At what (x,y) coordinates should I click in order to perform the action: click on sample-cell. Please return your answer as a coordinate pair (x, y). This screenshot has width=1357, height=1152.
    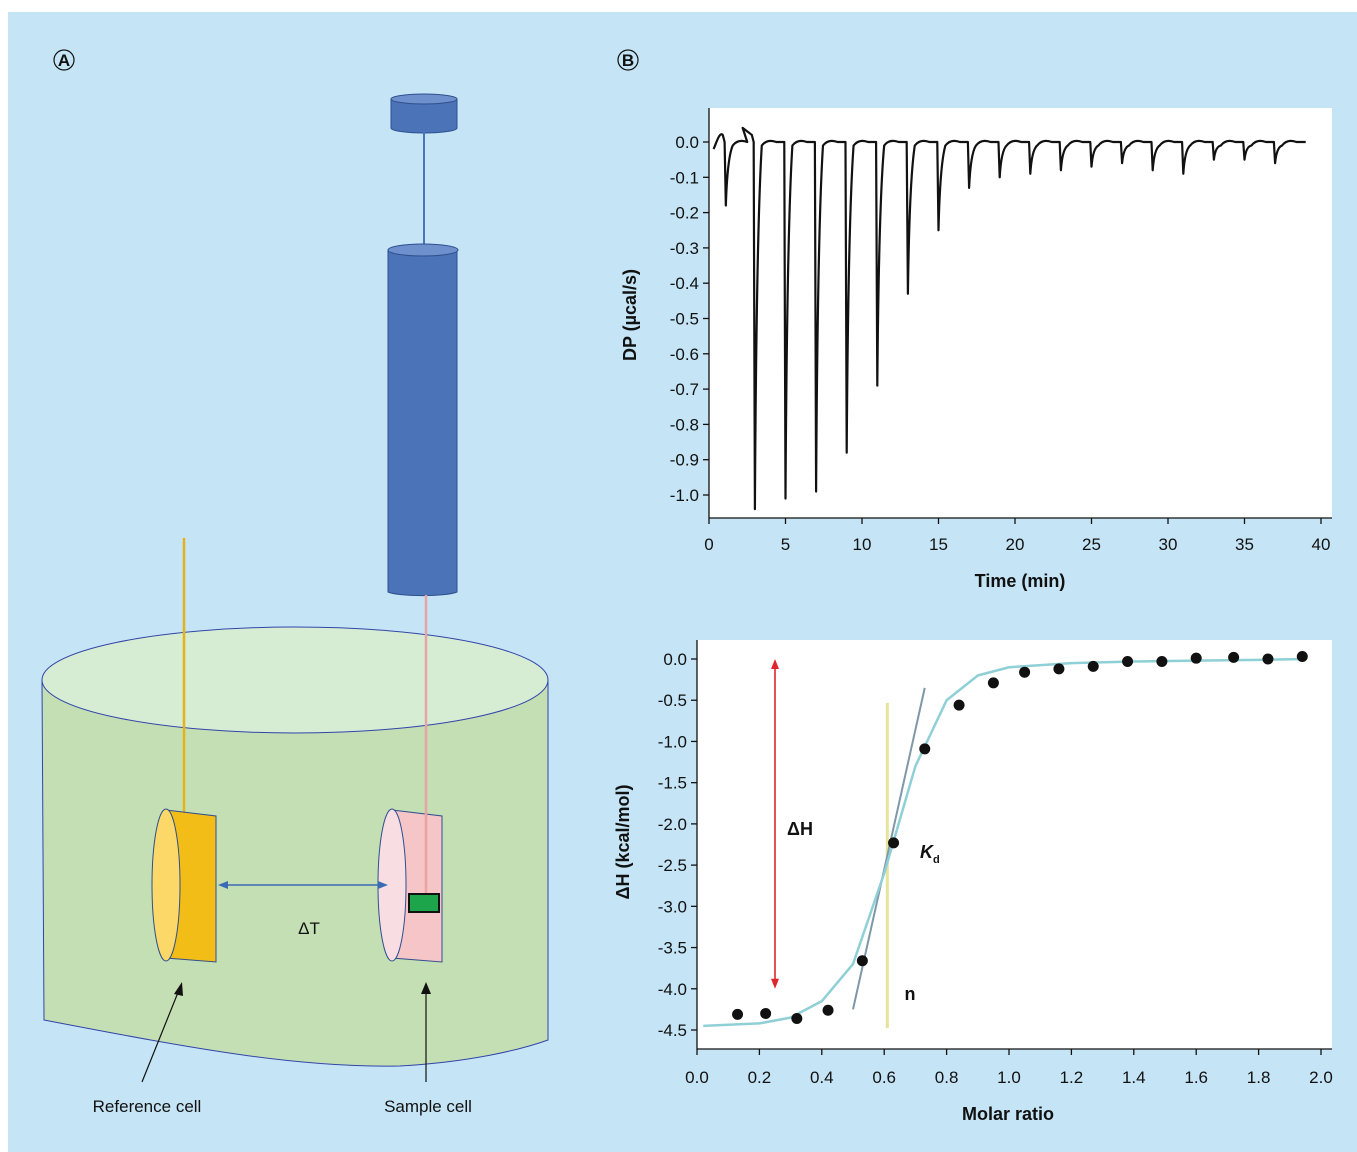
    Looking at the image, I should click on (410, 885).